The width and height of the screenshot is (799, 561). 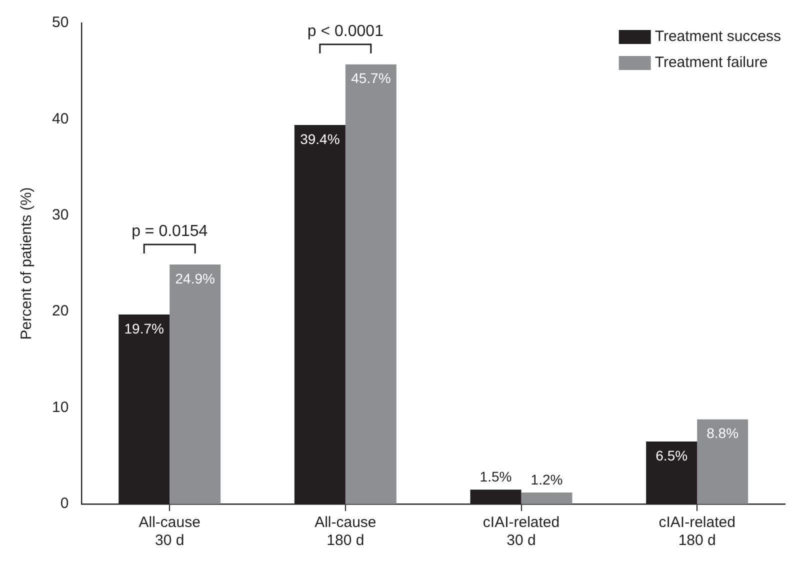 What do you see at coordinates (60, 215) in the screenshot?
I see `y-tick-label: 30` at bounding box center [60, 215].